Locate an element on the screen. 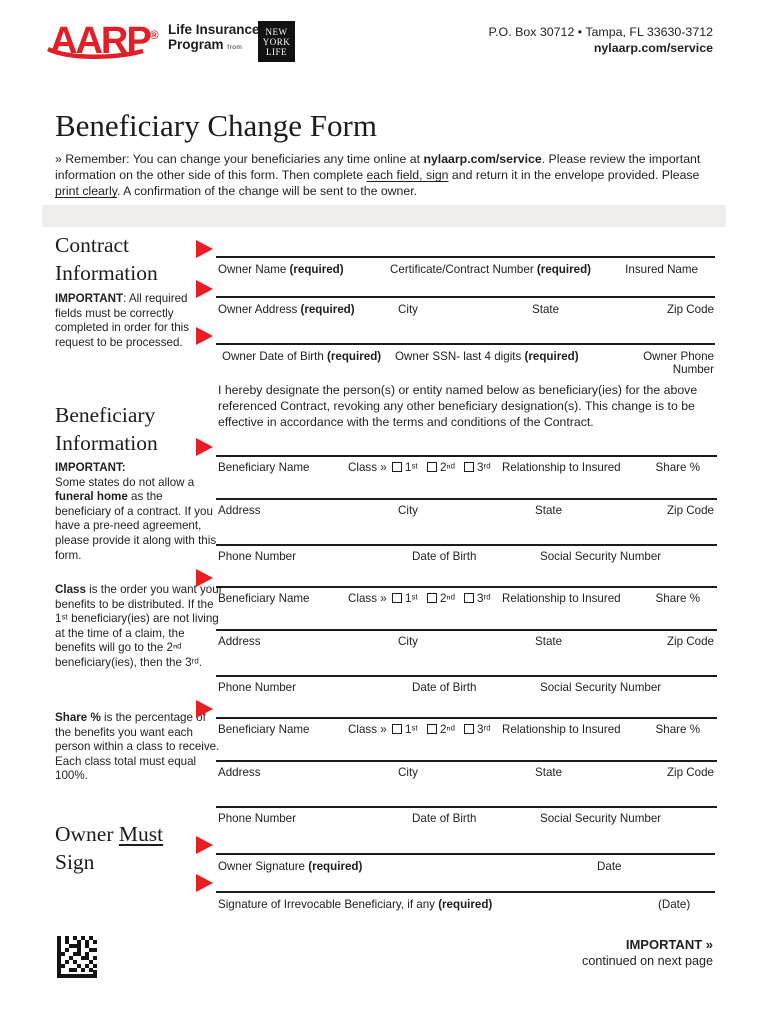 The height and width of the screenshot is (1024, 770). section-divider-bar is located at coordinates (384, 216).